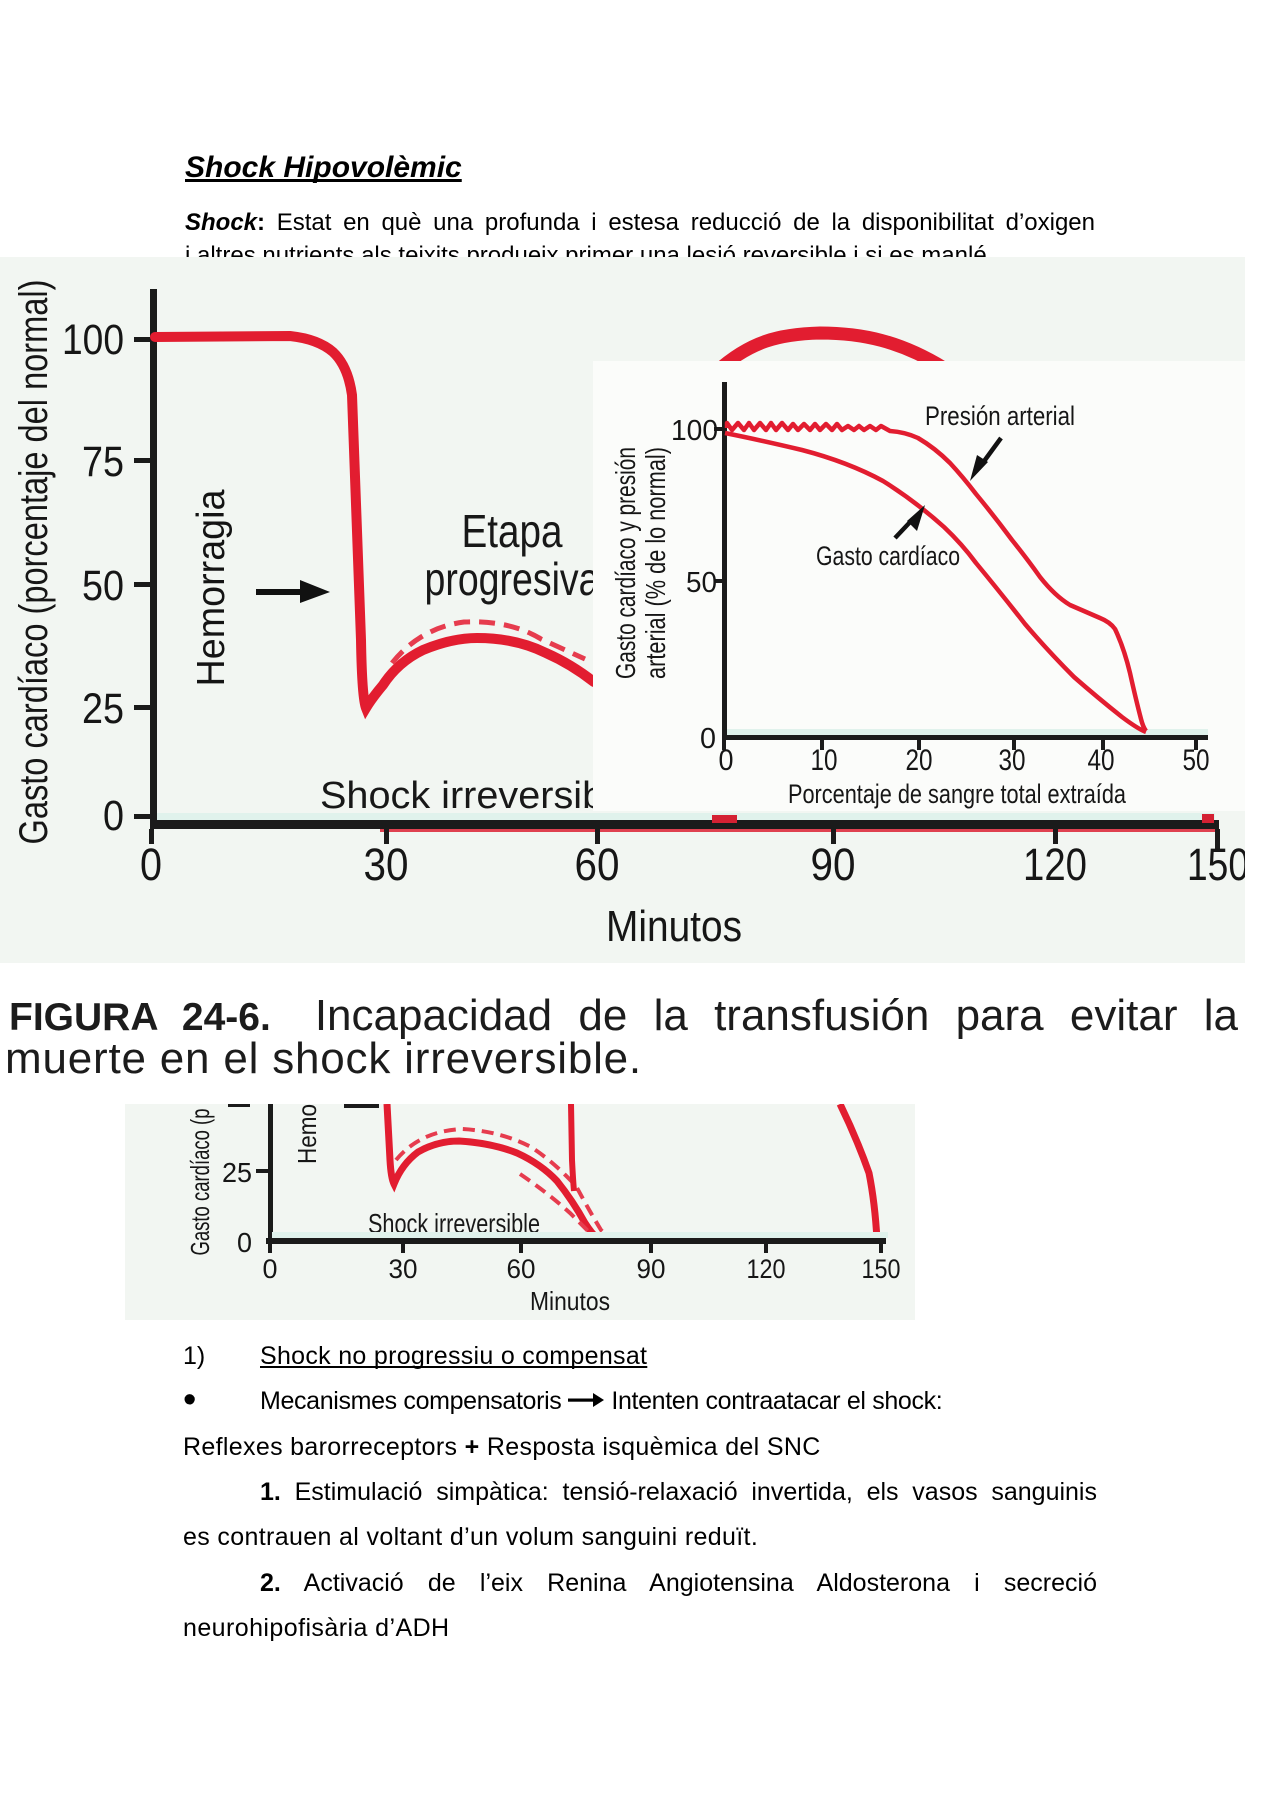  Describe the element at coordinates (34, 562) in the screenshot. I see `svg-text:Gasto cardíaco (porcentaje del: Gasto cardíaco (porcentaje del normal)` at that location.